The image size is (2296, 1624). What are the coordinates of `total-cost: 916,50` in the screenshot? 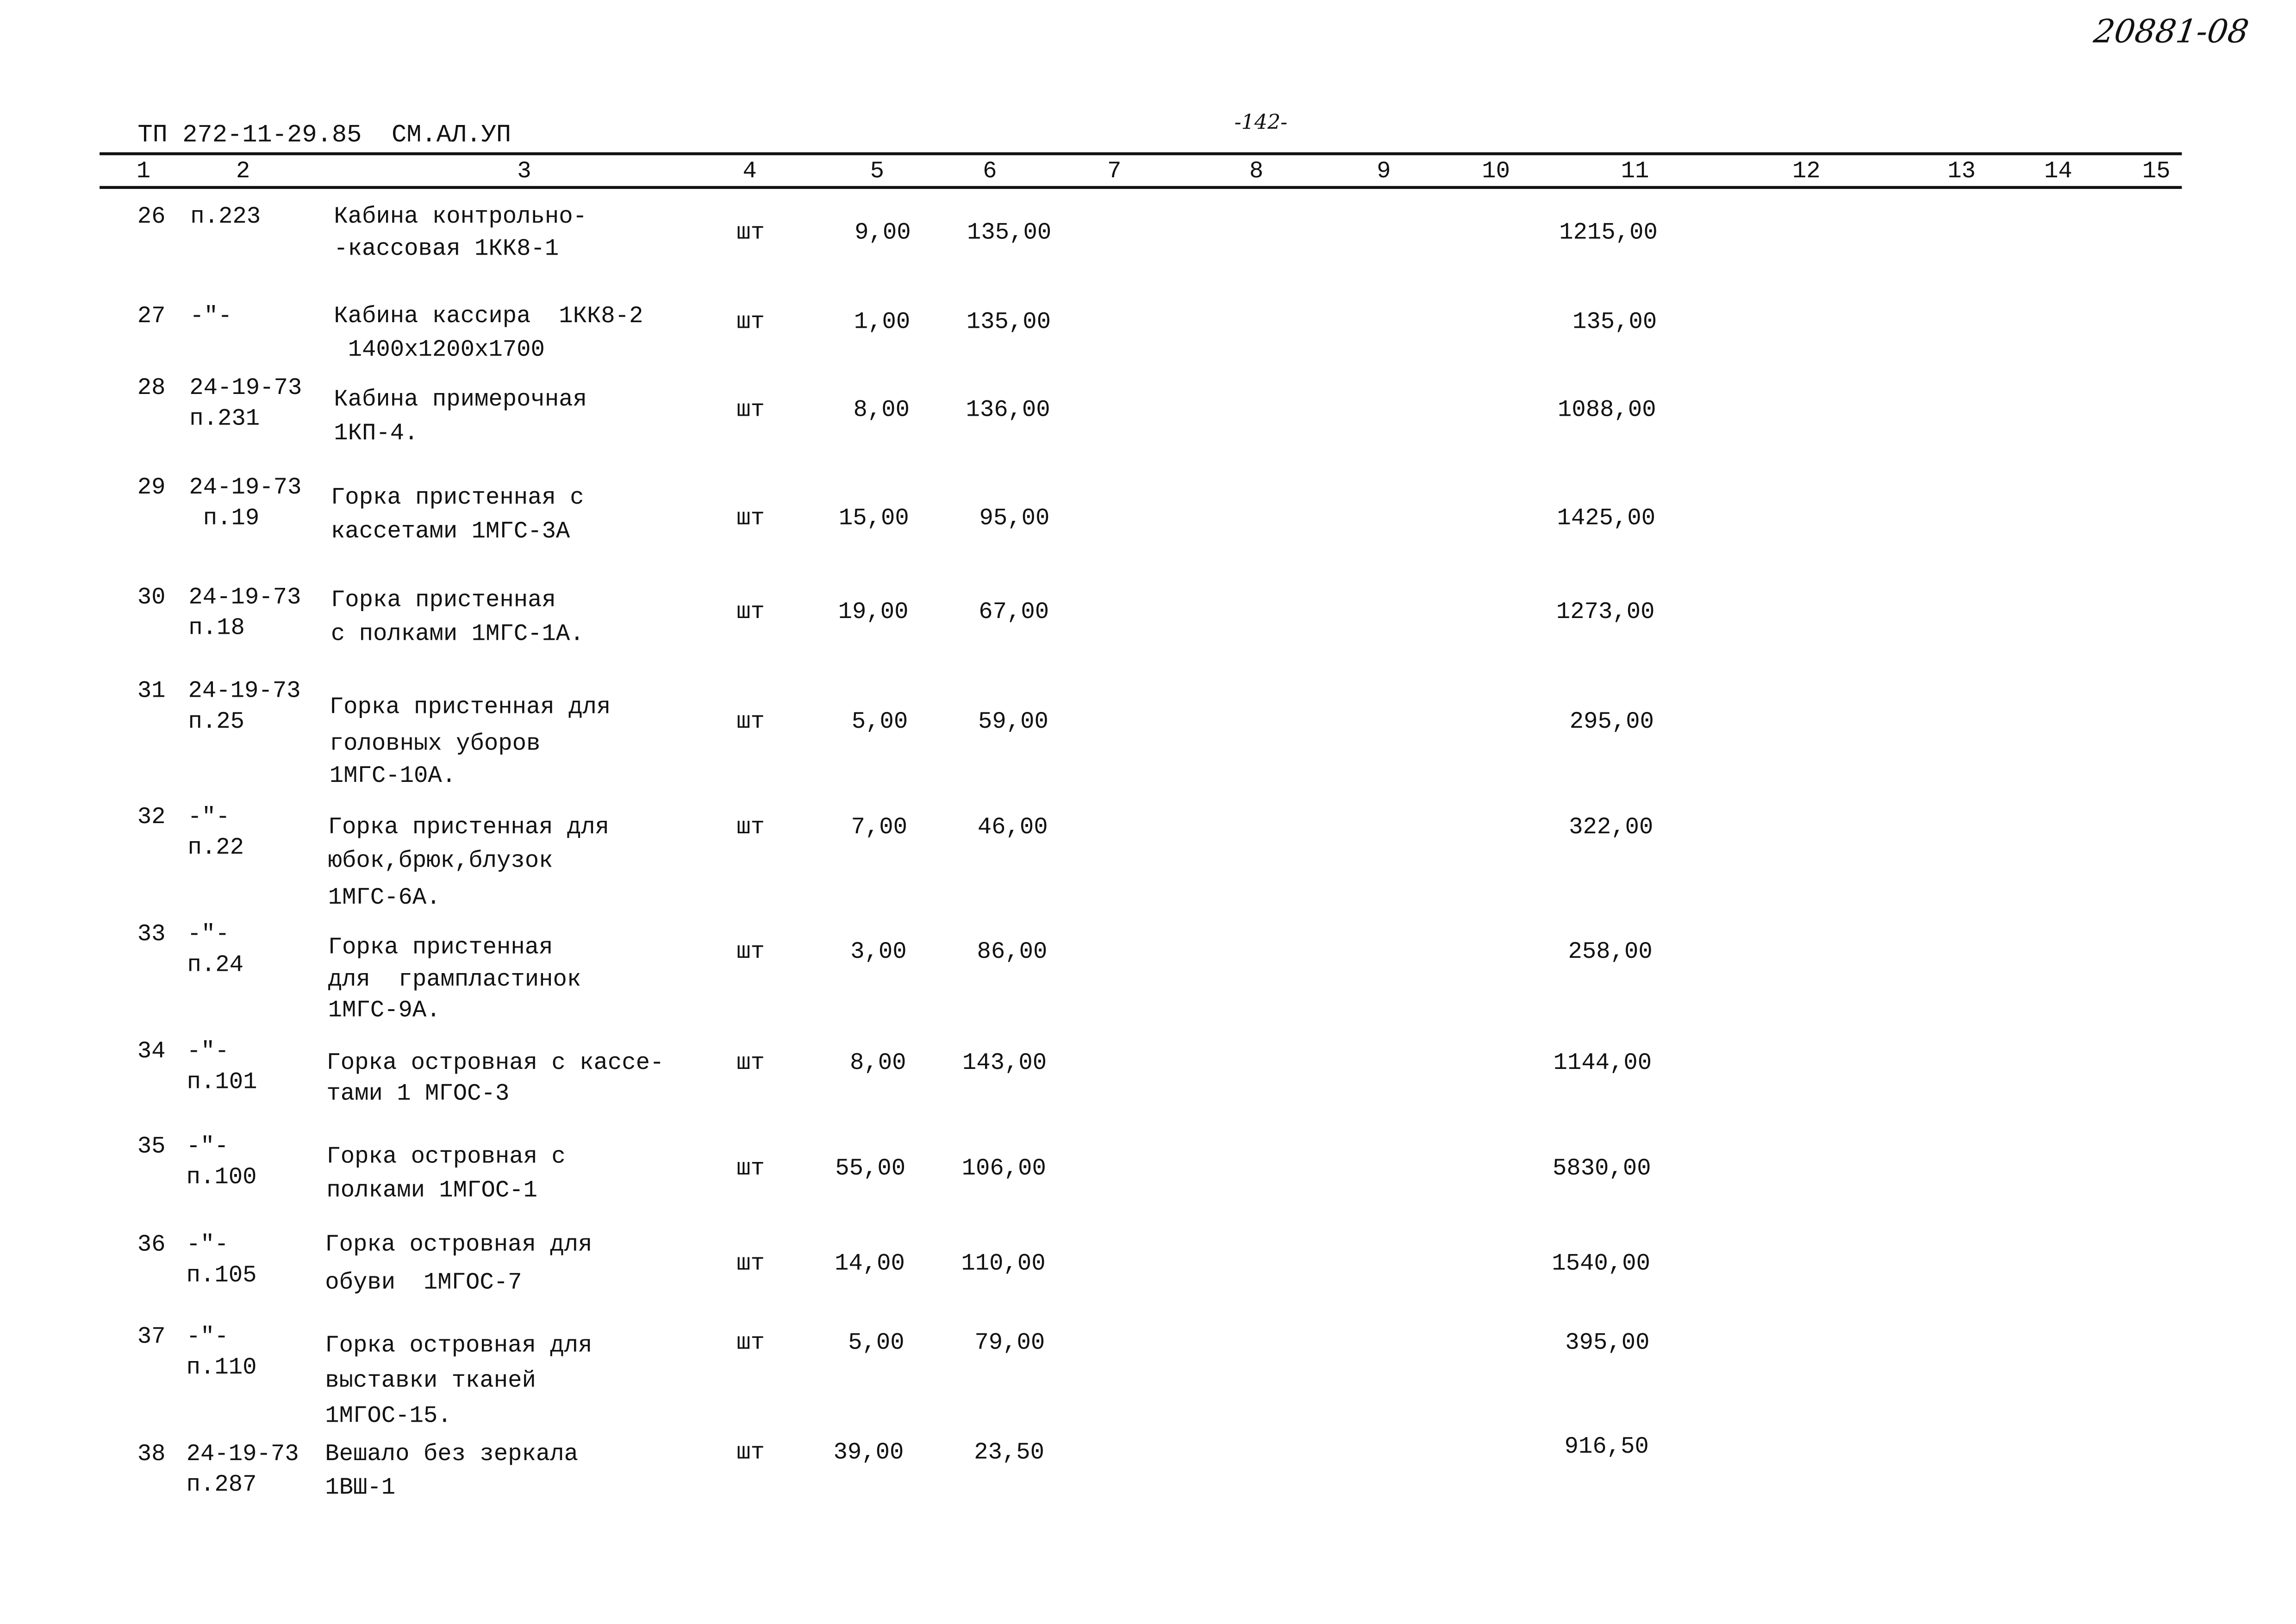 It's located at (1606, 1446).